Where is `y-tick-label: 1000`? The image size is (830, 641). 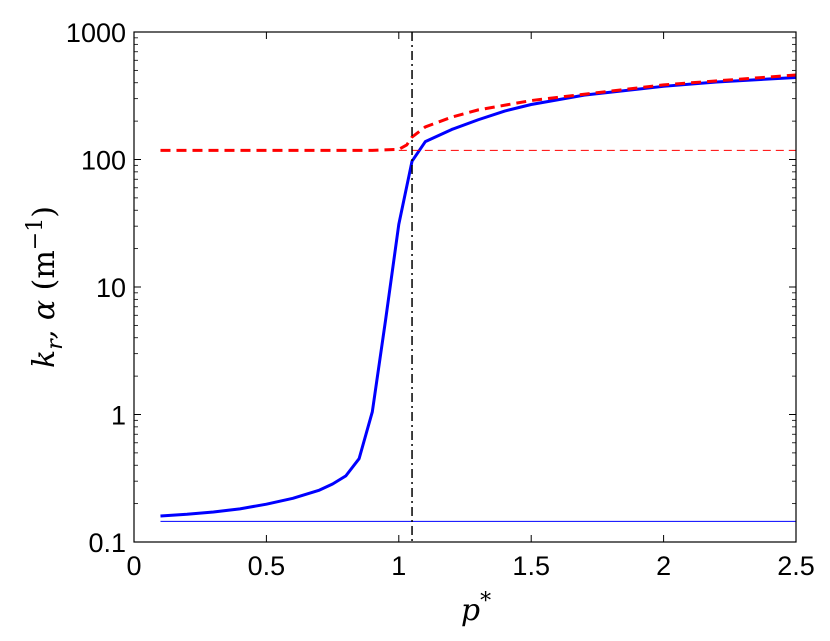 y-tick-label: 1000 is located at coordinates (96, 33).